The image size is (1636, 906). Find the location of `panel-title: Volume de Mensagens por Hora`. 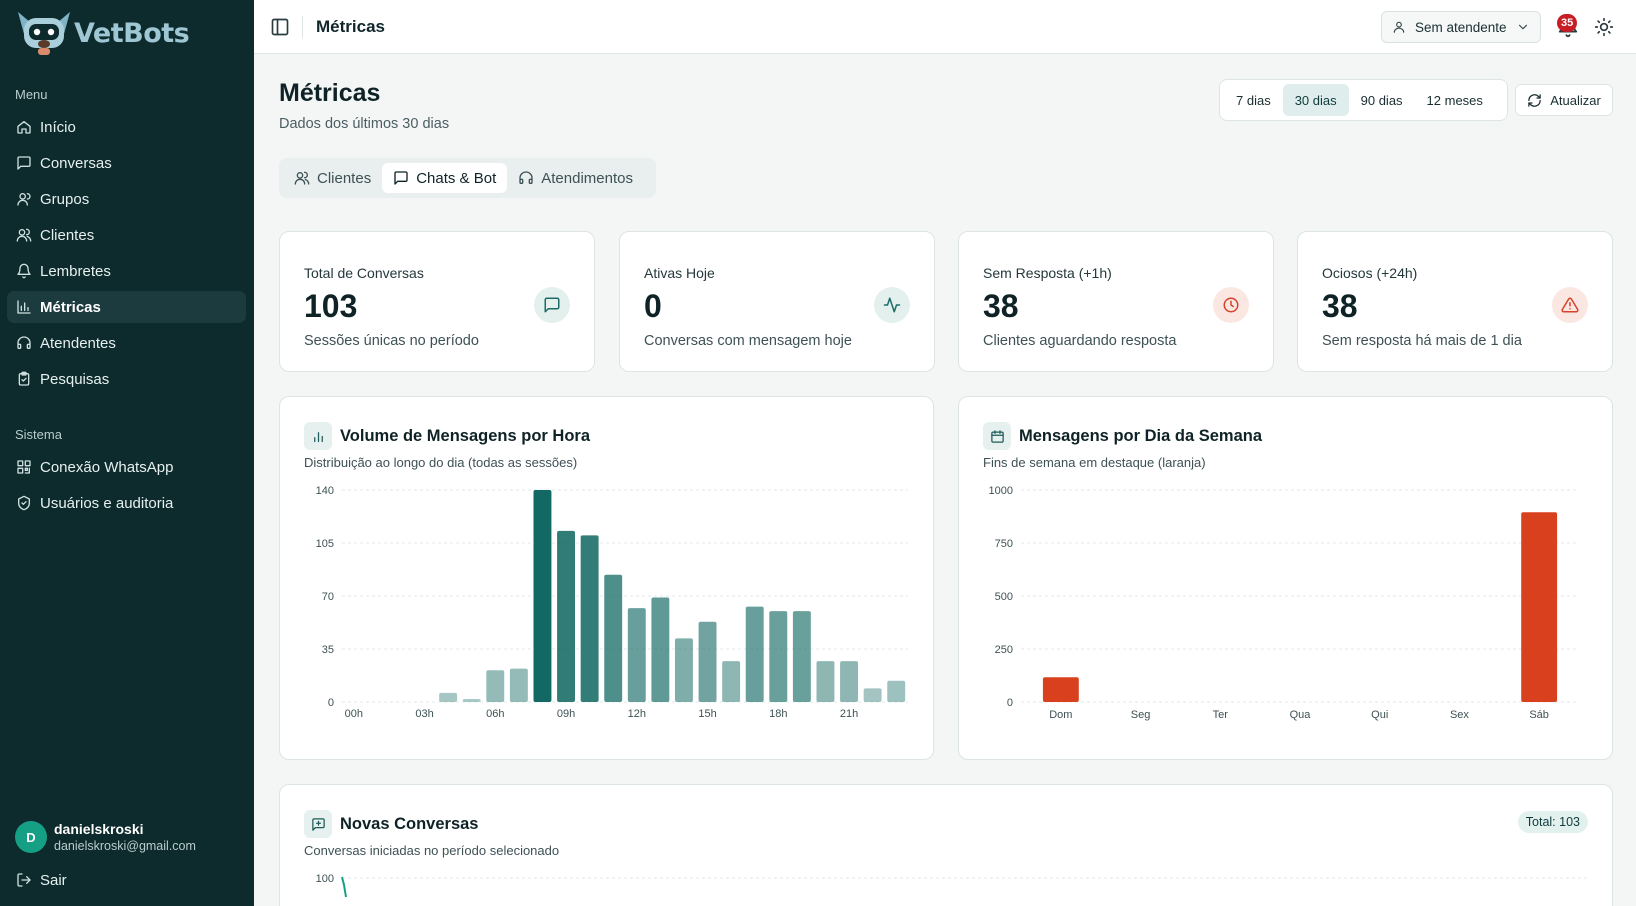

panel-title: Volume de Mensagens por Hora is located at coordinates (465, 435).